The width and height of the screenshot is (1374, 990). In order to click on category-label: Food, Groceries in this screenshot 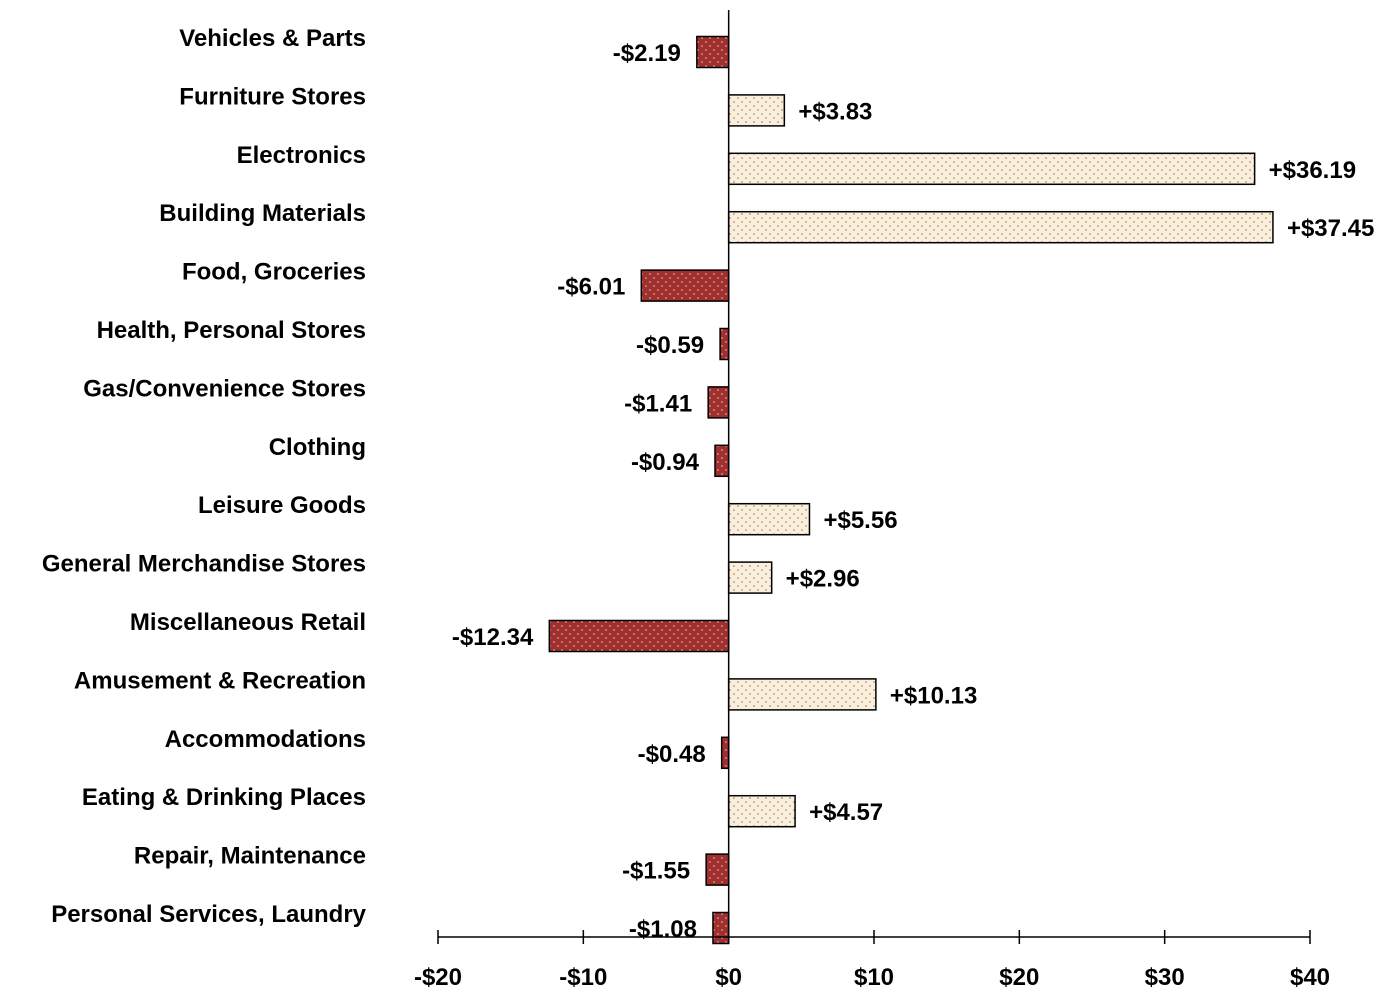, I will do `click(274, 272)`.